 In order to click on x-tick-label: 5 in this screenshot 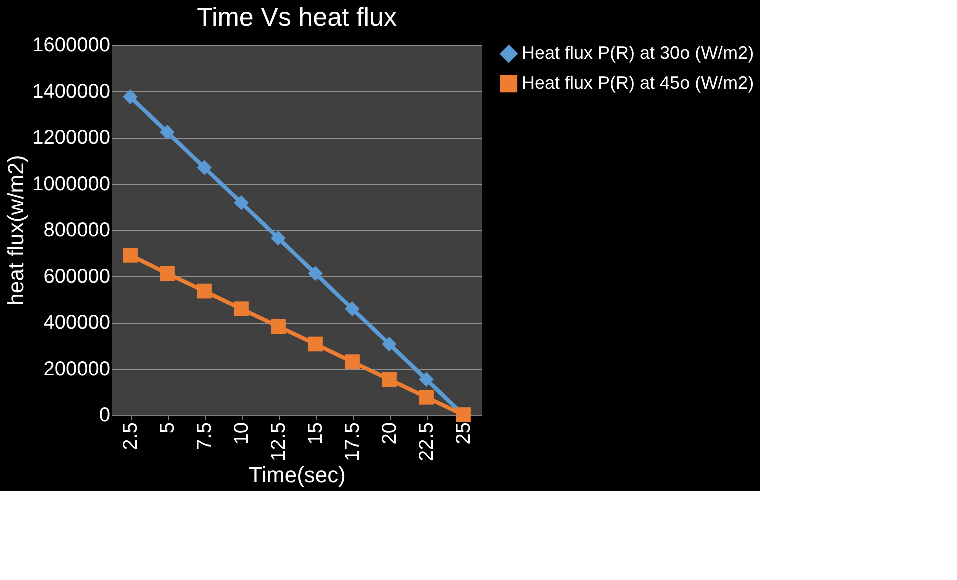, I will do `click(168, 428)`.